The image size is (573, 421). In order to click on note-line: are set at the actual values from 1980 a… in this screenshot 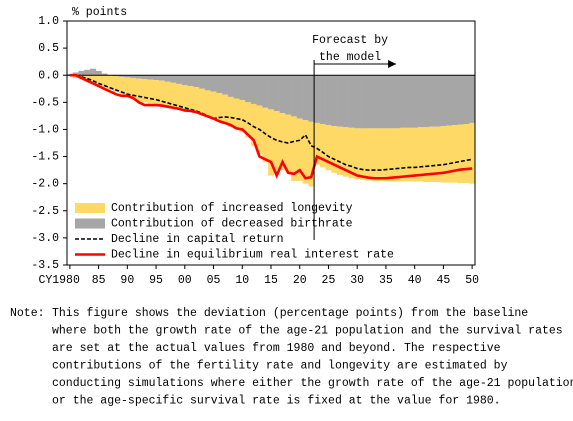, I will do `click(276, 348)`.